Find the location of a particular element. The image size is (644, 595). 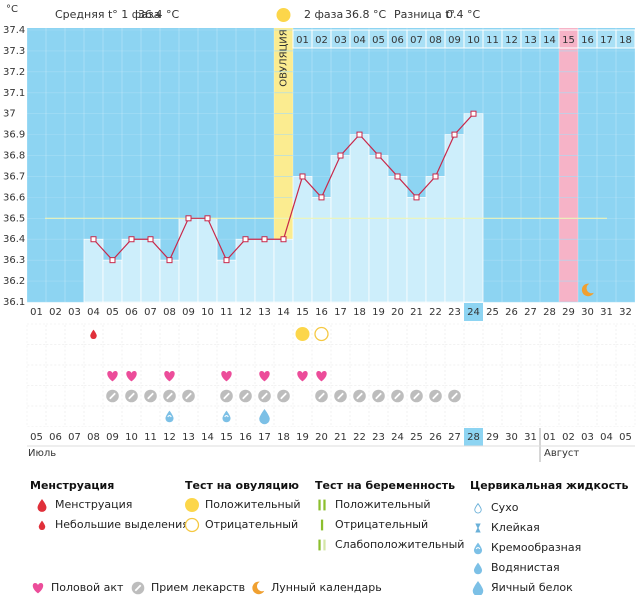

x-tick-label: 26 is located at coordinates (511, 312).